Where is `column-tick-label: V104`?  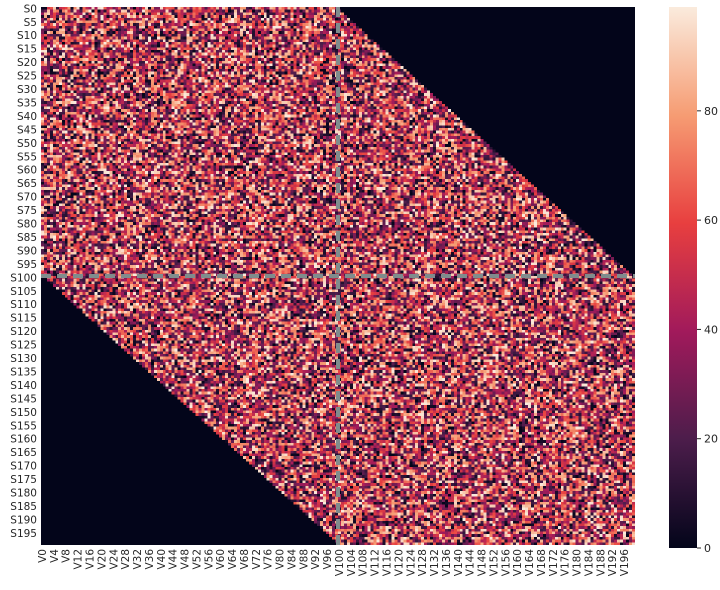
column-tick-label: V104 is located at coordinates (352, 563).